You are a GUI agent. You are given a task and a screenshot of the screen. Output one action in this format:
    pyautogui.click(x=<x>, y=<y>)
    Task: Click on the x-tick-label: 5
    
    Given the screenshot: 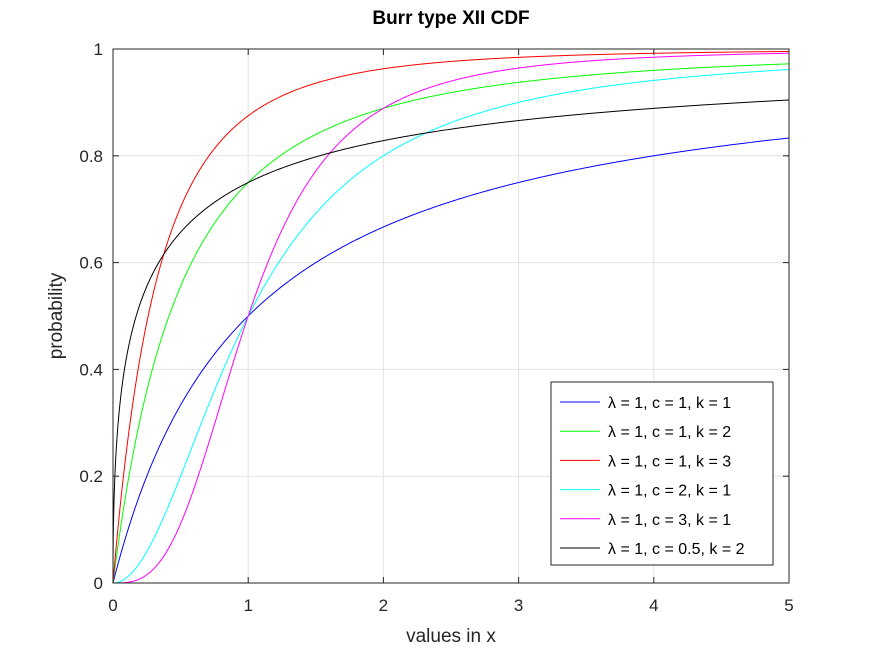 What is the action you would take?
    pyautogui.click(x=788, y=605)
    